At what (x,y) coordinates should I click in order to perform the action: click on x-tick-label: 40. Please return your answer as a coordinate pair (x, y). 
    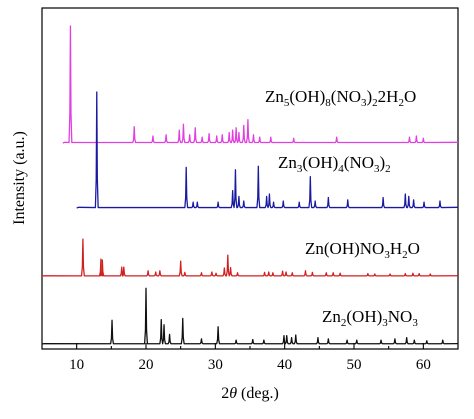
    Looking at the image, I should click on (284, 365).